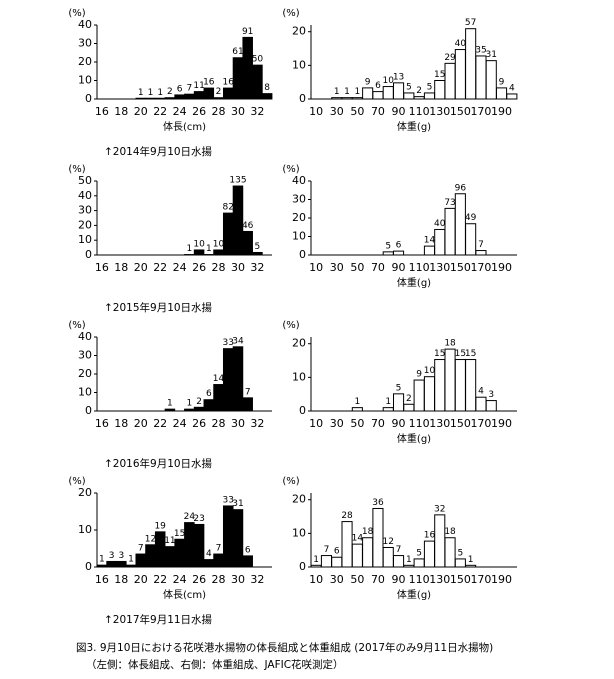 The image size is (614, 679). I want to click on x-tick-label: 26, so click(199, 579).